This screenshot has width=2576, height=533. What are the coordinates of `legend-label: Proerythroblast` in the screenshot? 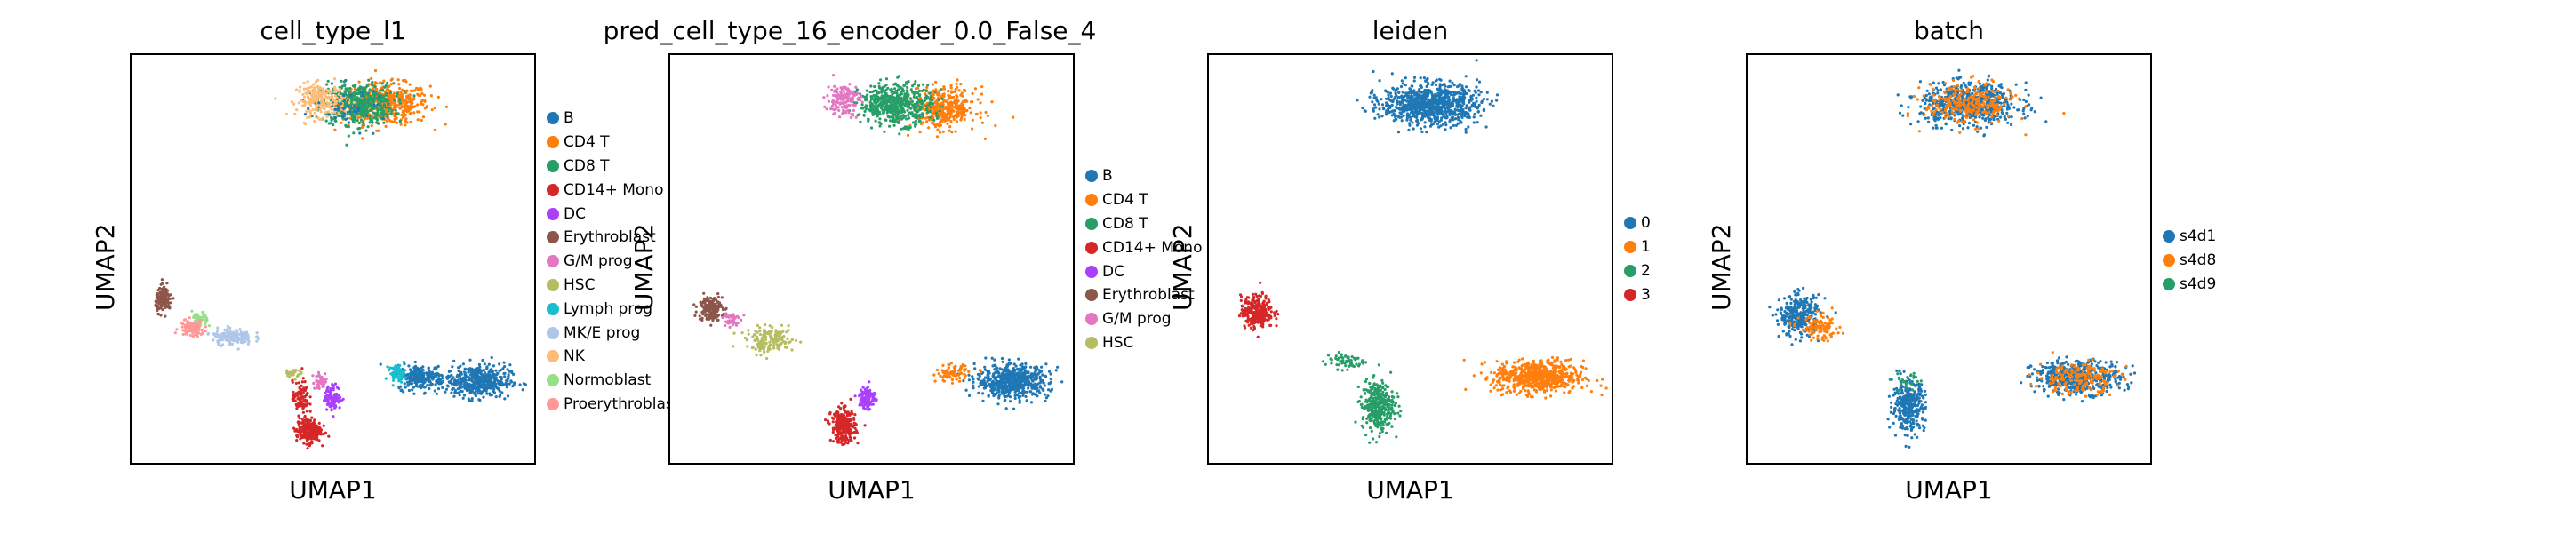 It's located at (622, 403).